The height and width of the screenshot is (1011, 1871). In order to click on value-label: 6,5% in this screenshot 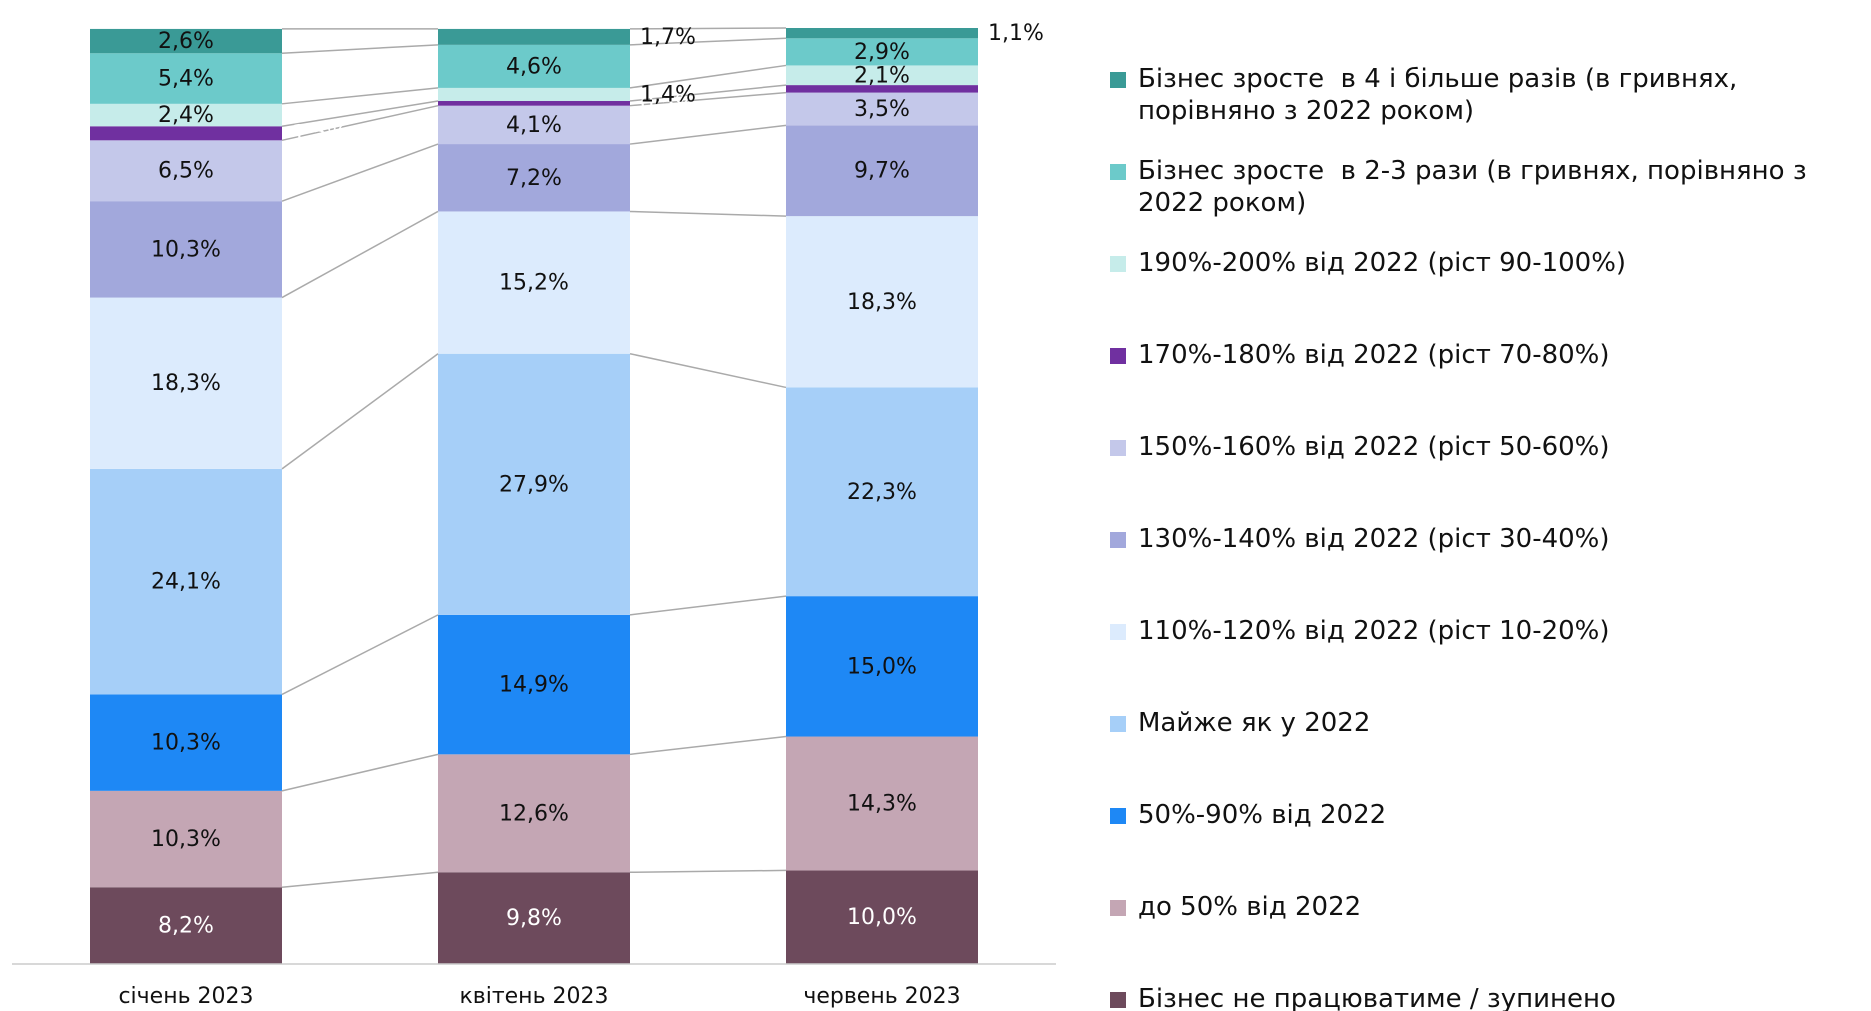, I will do `click(186, 171)`.